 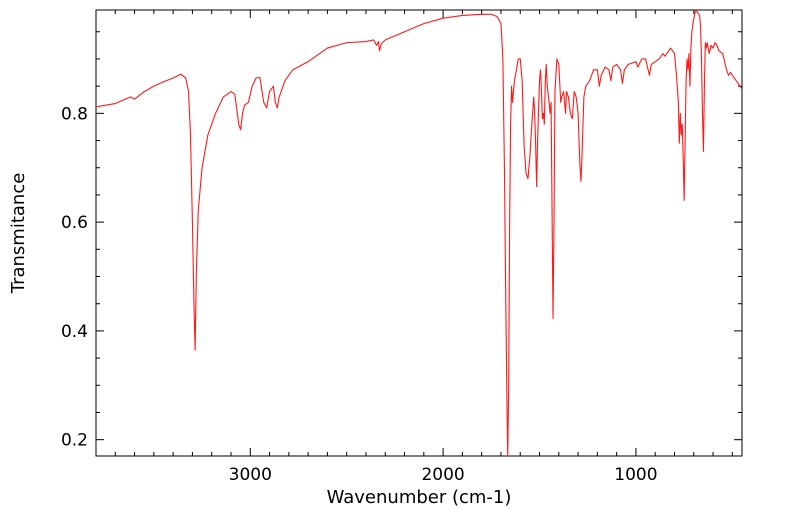 I want to click on y-tick-label: 0.8, so click(x=74, y=114).